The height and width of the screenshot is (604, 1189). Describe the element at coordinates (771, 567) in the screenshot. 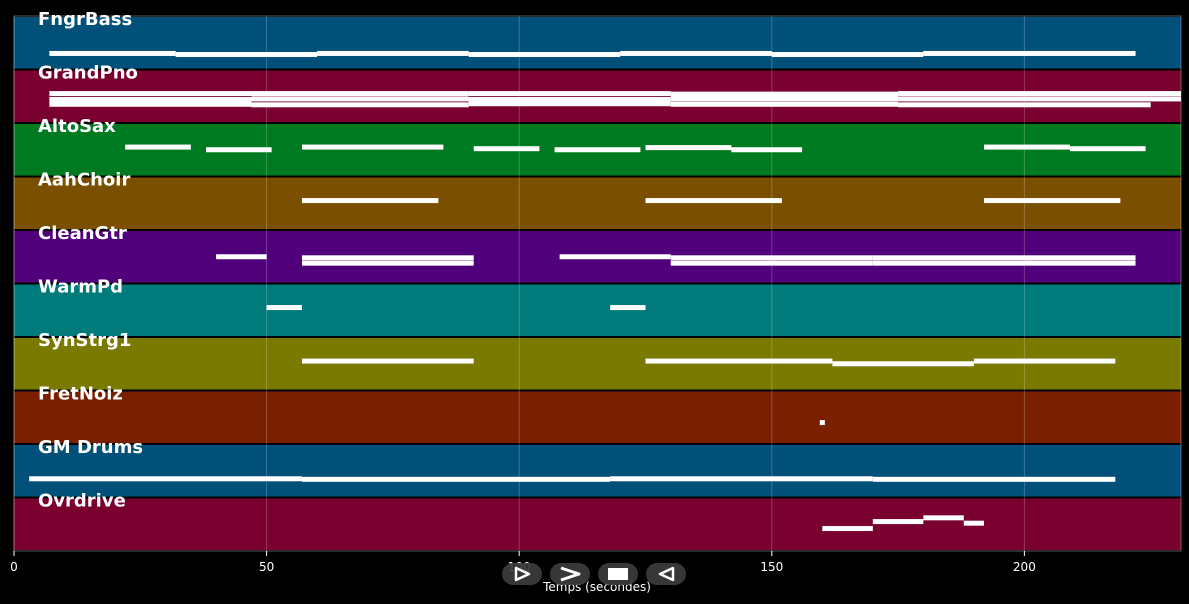

I see `x-tick-label: 150` at that location.